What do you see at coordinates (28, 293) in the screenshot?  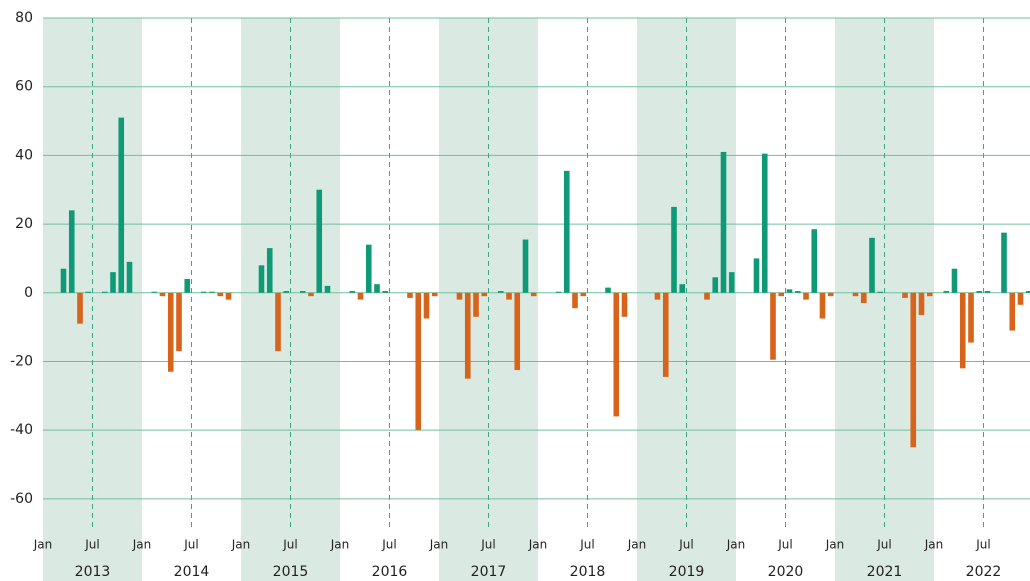 I see `y-tick-label: 0` at bounding box center [28, 293].